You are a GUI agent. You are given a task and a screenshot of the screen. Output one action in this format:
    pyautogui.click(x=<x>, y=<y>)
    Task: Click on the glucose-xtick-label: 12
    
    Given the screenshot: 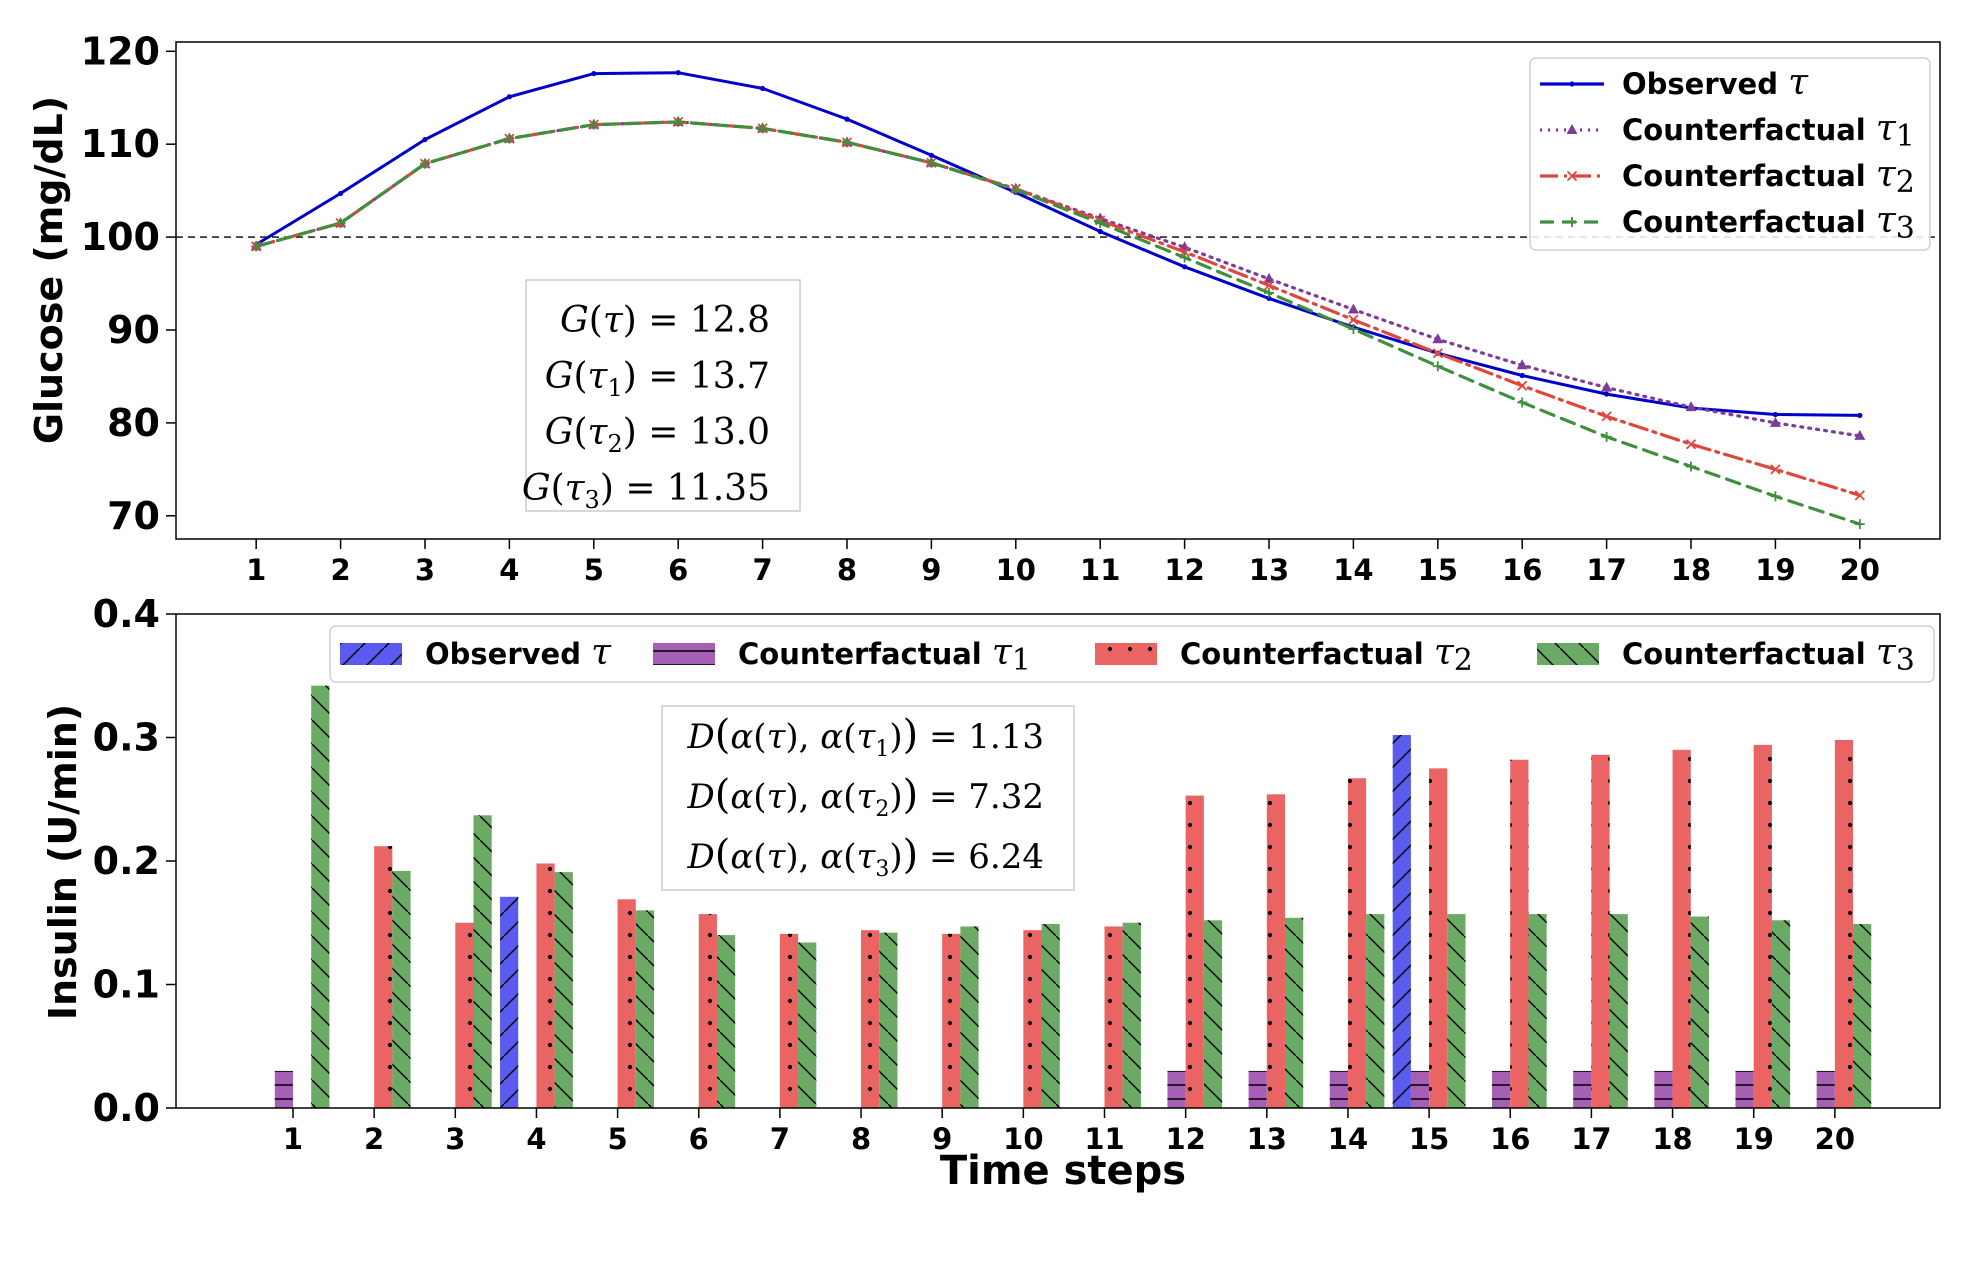 What is the action you would take?
    pyautogui.click(x=1184, y=570)
    